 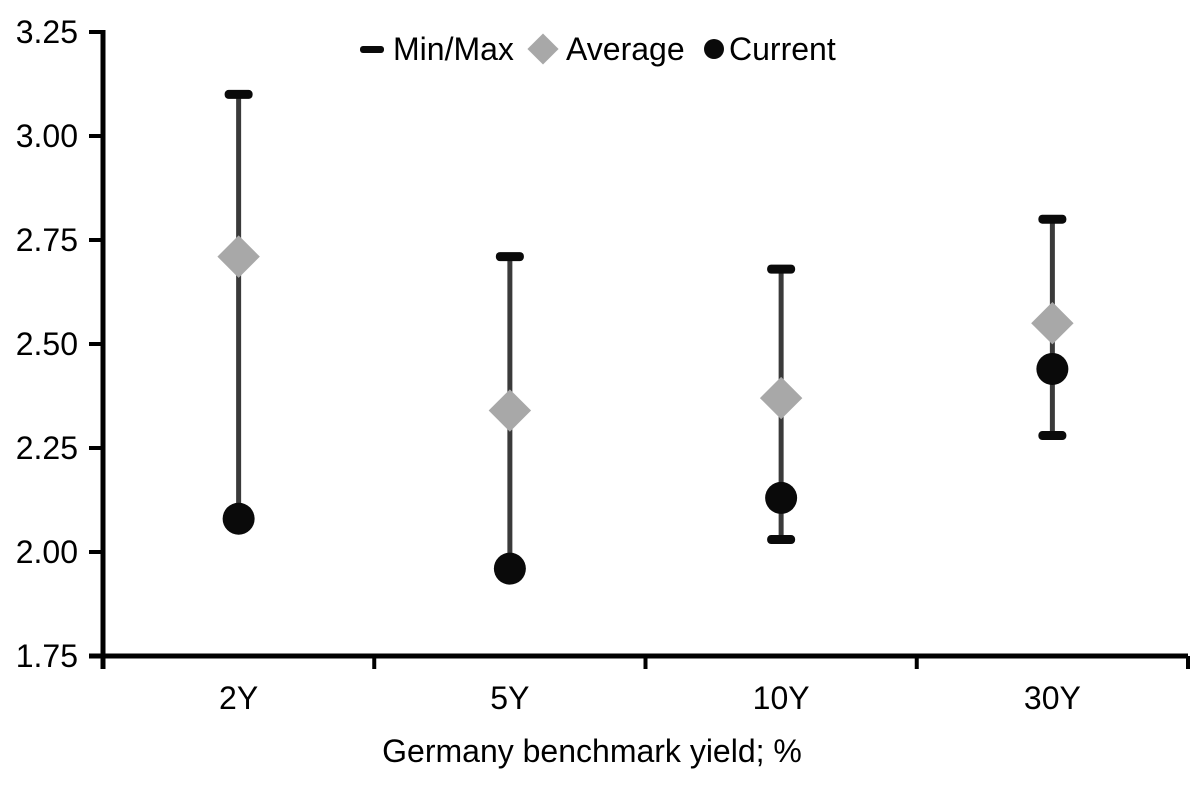 What do you see at coordinates (714, 49) in the screenshot?
I see `current-circle-icon` at bounding box center [714, 49].